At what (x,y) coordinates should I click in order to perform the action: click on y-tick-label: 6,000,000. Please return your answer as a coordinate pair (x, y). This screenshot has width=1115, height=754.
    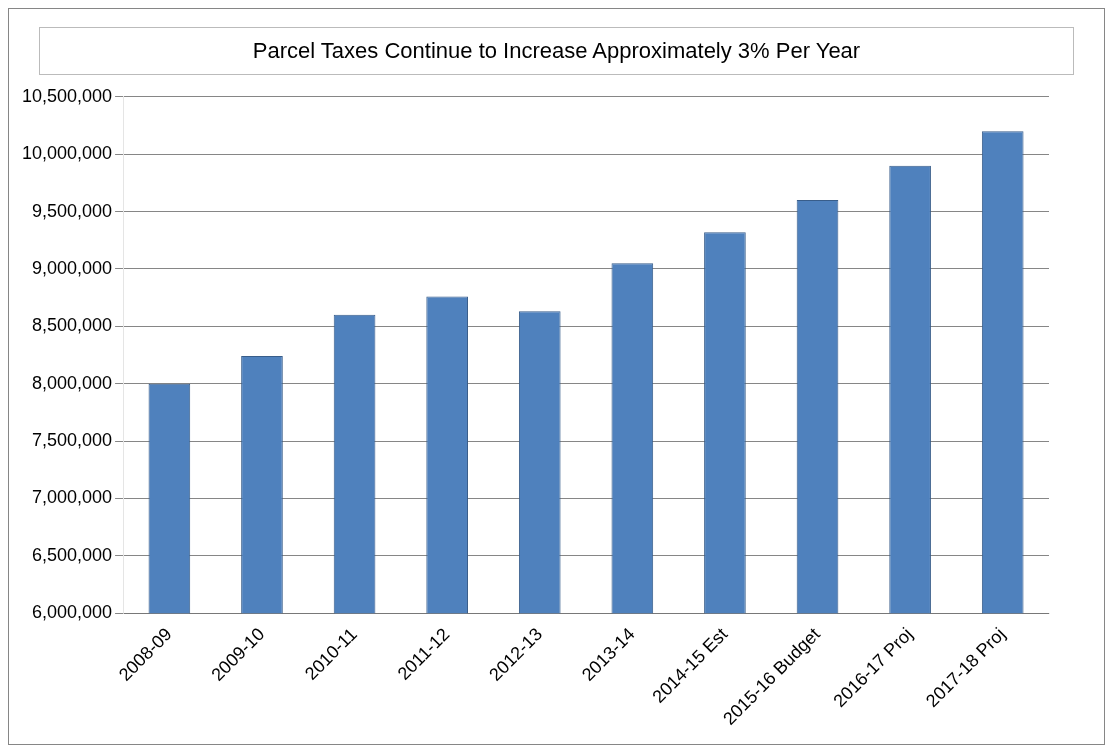
    Looking at the image, I should click on (72, 612).